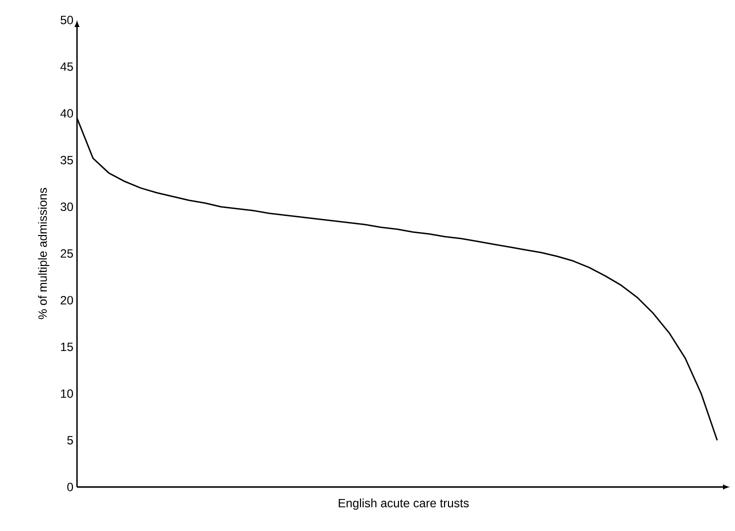 Image resolution: width=735 pixels, height=531 pixels. Describe the element at coordinates (70, 440) in the screenshot. I see `y-tick-label: 5` at that location.